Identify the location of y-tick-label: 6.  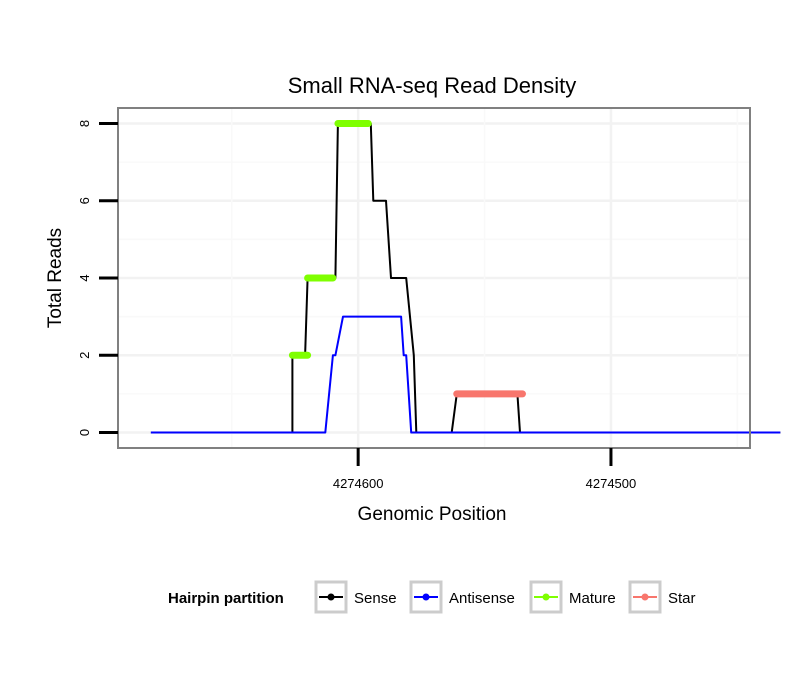
(84, 200).